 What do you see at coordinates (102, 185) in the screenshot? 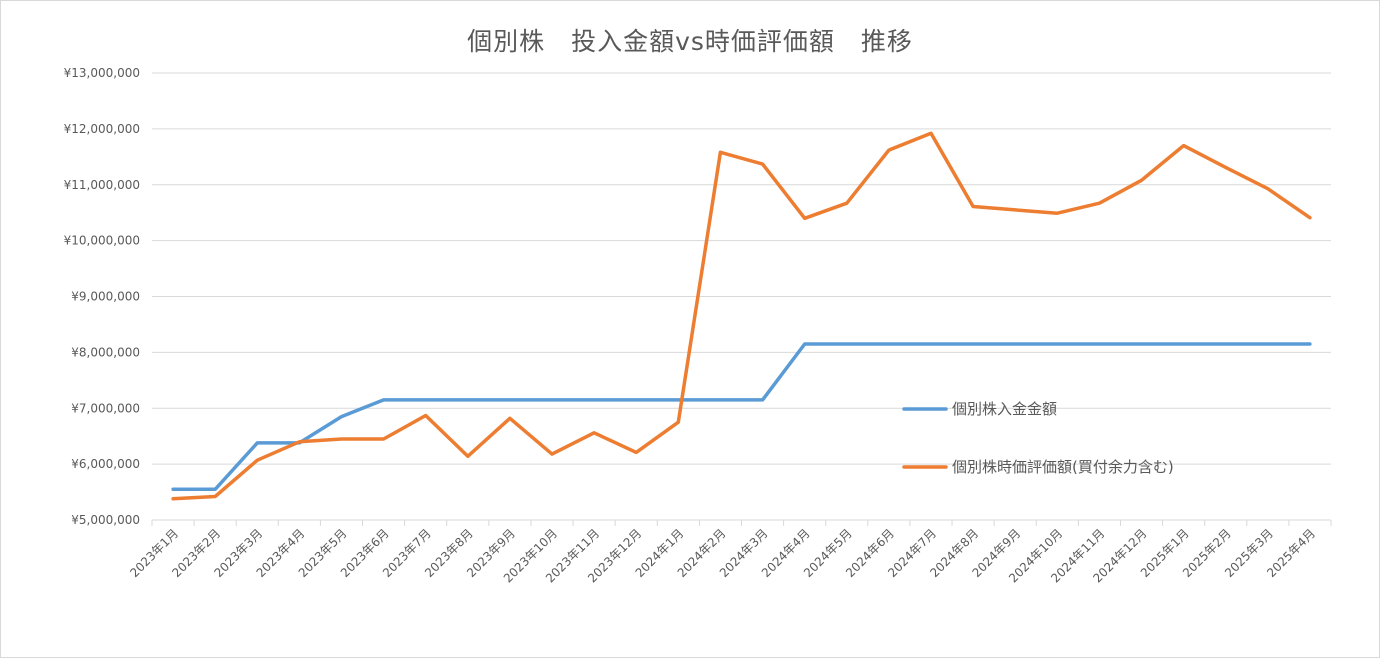
I see `y-tick-label: ¥11,000,000` at bounding box center [102, 185].